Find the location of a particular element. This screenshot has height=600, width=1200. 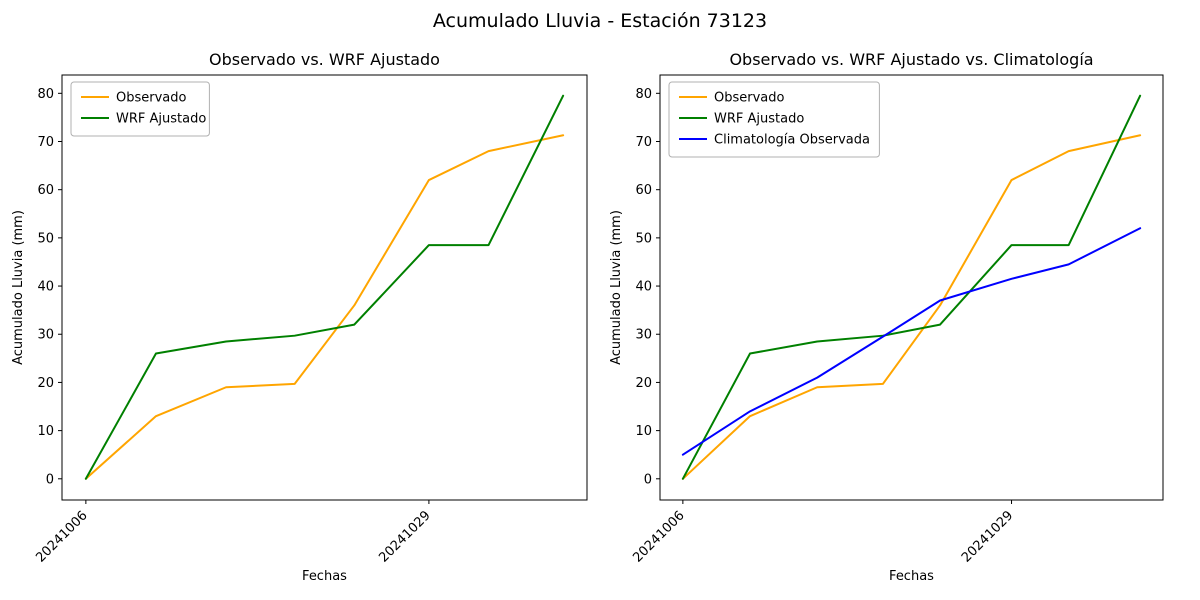

figure-title: Acumulado Lluvia - Estación 73123 is located at coordinates (600, 21).